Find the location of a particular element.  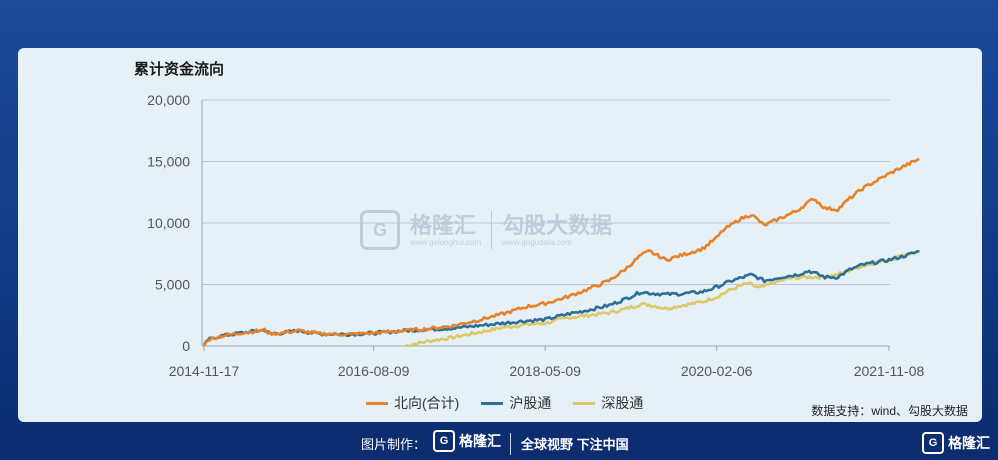

corner-logo: G 格隆汇 is located at coordinates (956, 443).